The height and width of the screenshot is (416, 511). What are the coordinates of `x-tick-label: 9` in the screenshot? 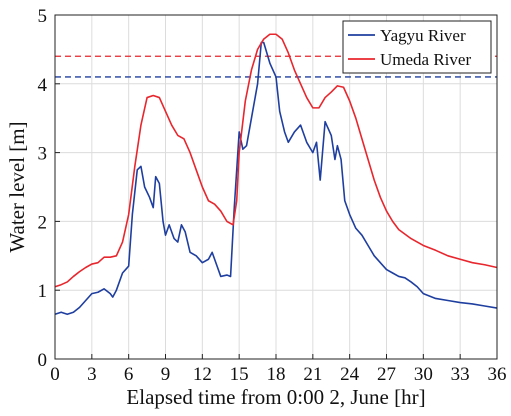 It's located at (166, 374).